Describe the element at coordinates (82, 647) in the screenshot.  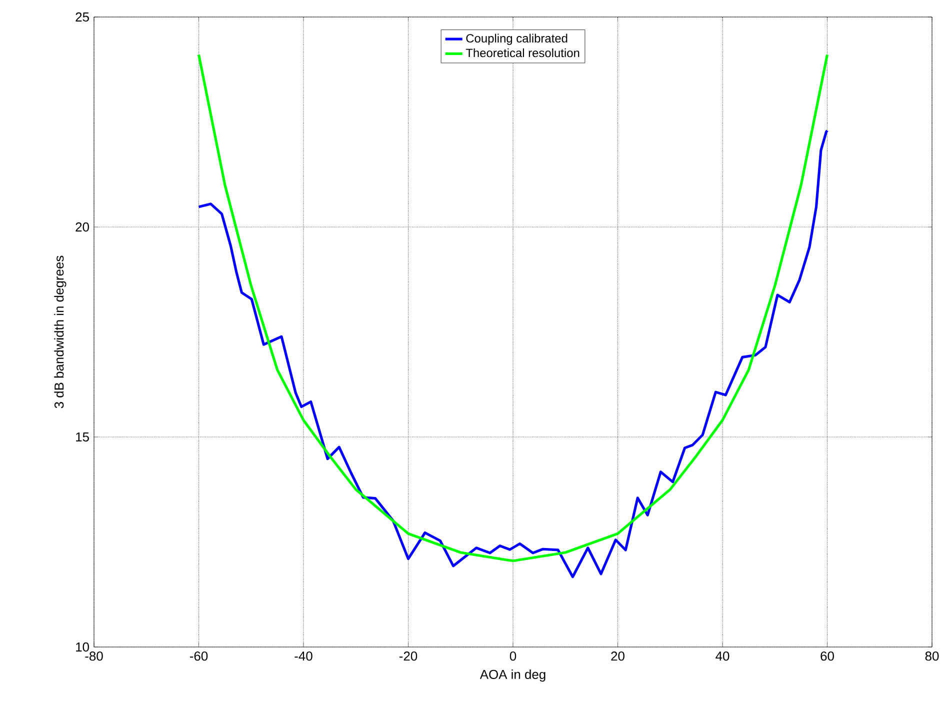
I see `y-tick-label: 10` at that location.